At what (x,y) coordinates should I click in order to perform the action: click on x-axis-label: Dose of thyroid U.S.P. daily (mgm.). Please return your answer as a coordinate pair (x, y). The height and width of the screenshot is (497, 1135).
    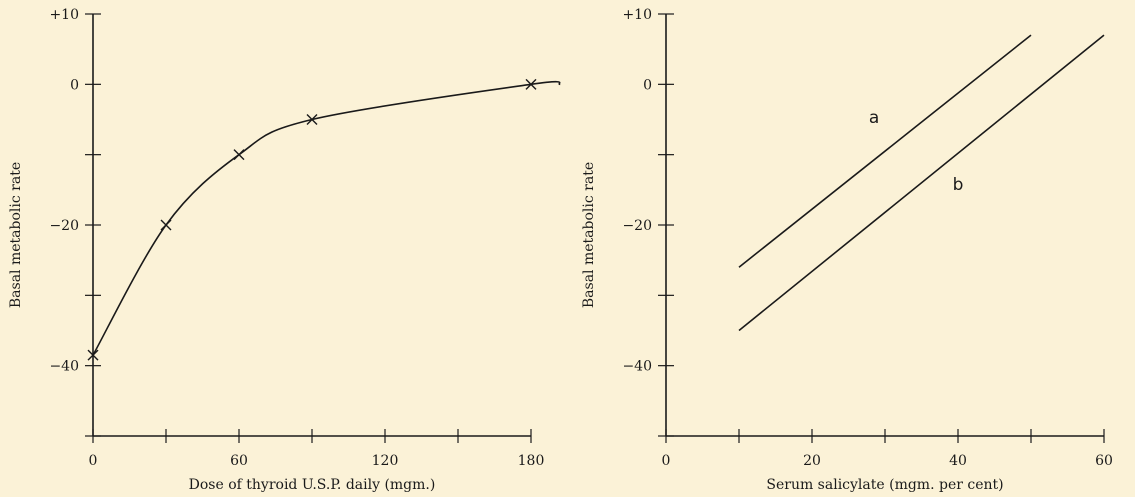
    Looking at the image, I should click on (312, 485).